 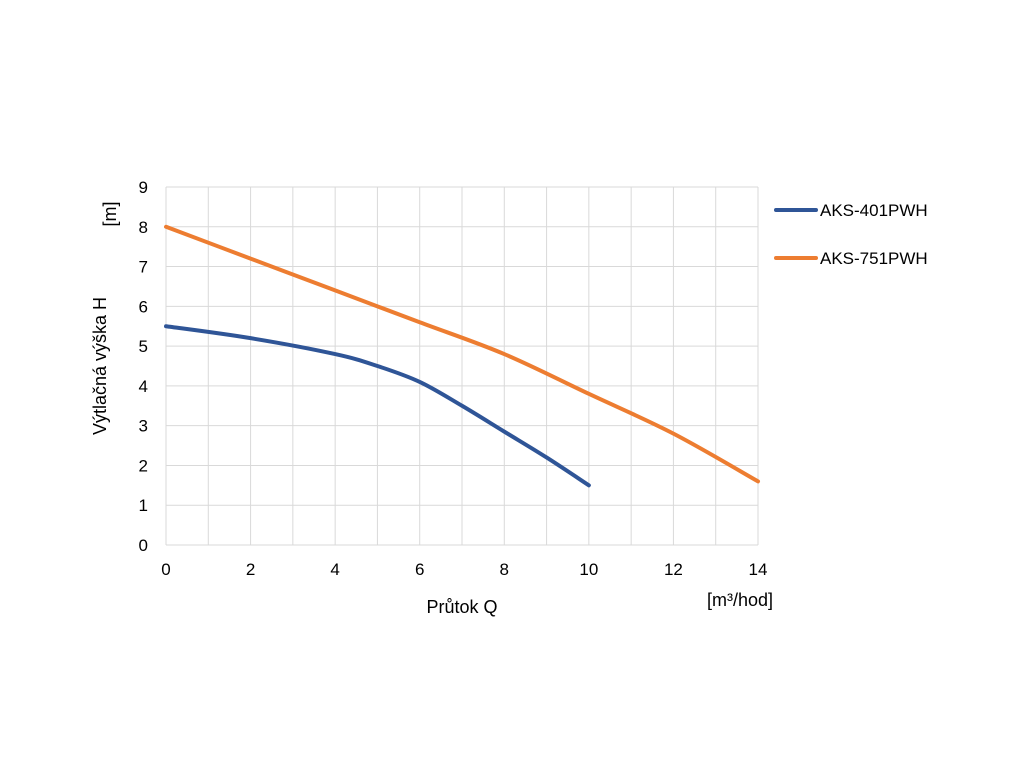 What do you see at coordinates (143, 267) in the screenshot?
I see `y-tick-label: 7` at bounding box center [143, 267].